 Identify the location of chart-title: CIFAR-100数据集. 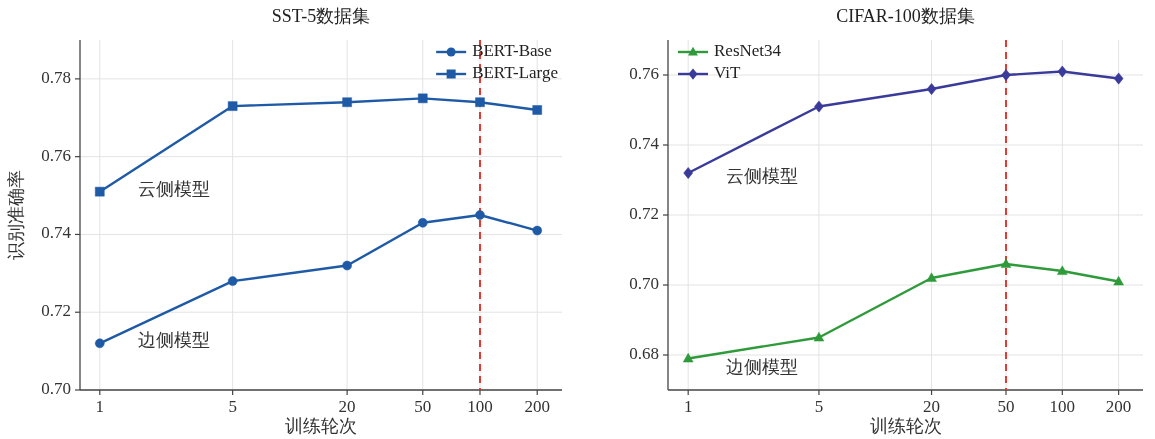
(905, 16).